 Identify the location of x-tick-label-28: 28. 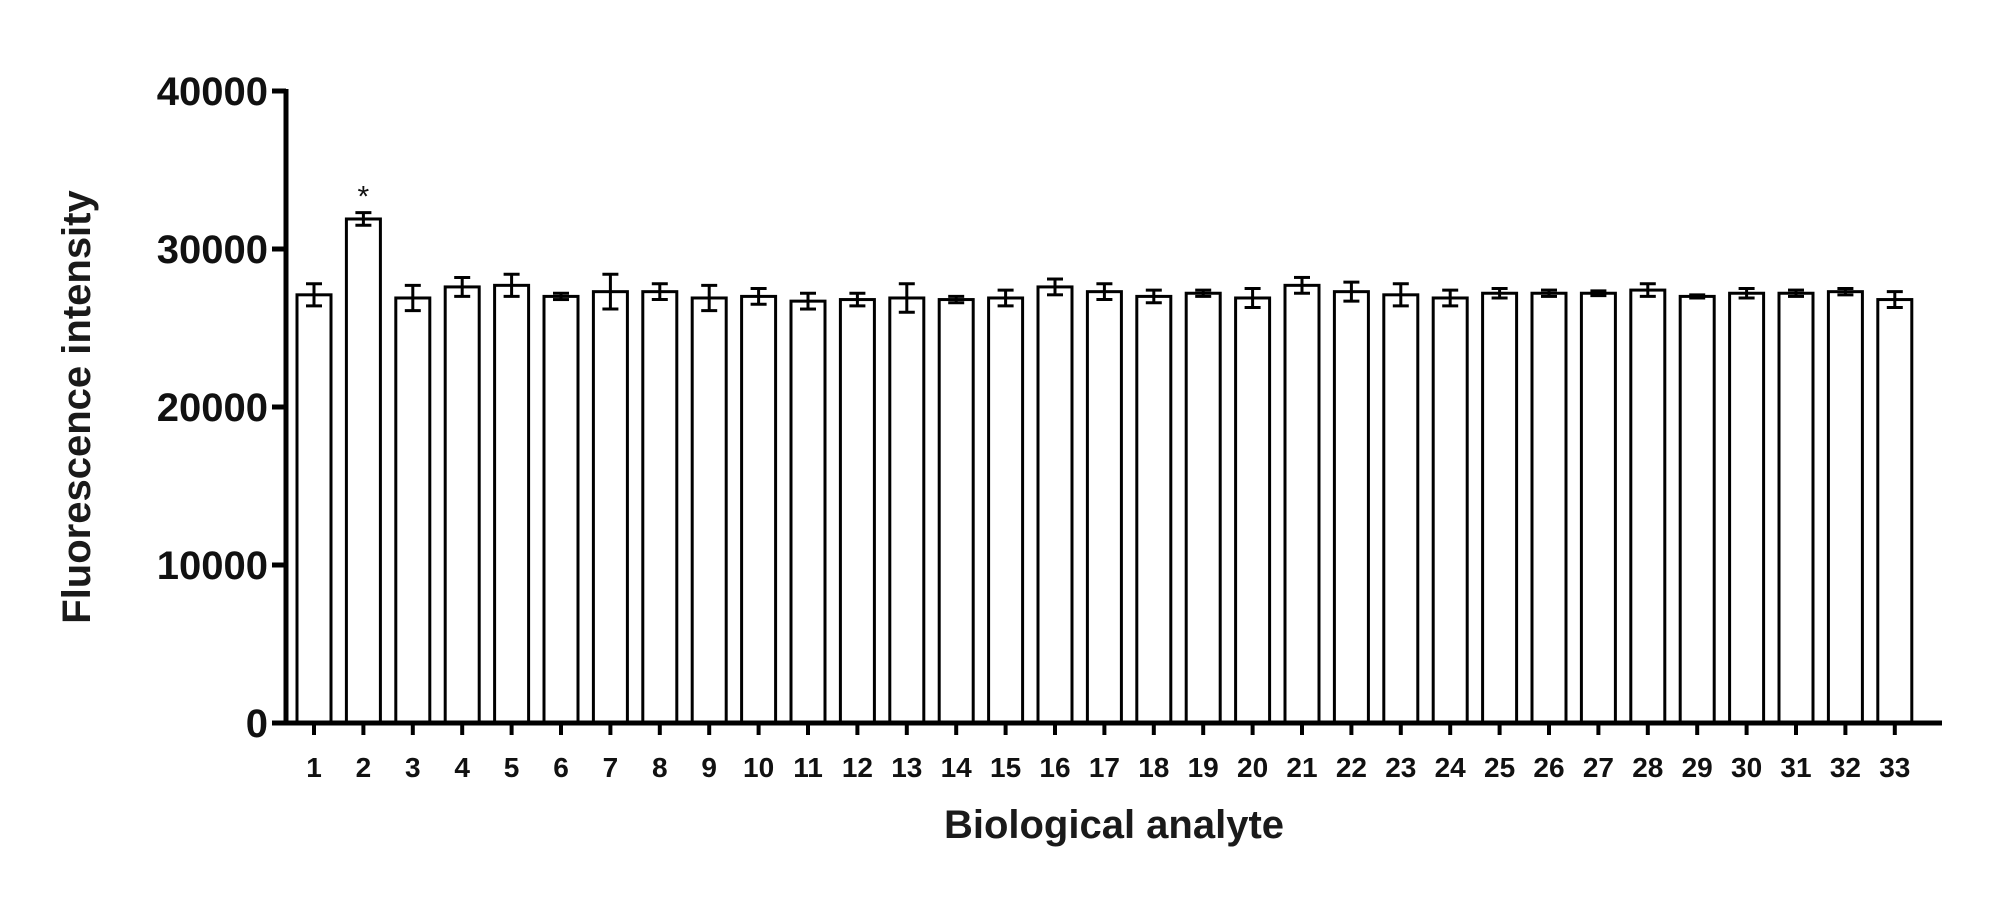
(1647, 767).